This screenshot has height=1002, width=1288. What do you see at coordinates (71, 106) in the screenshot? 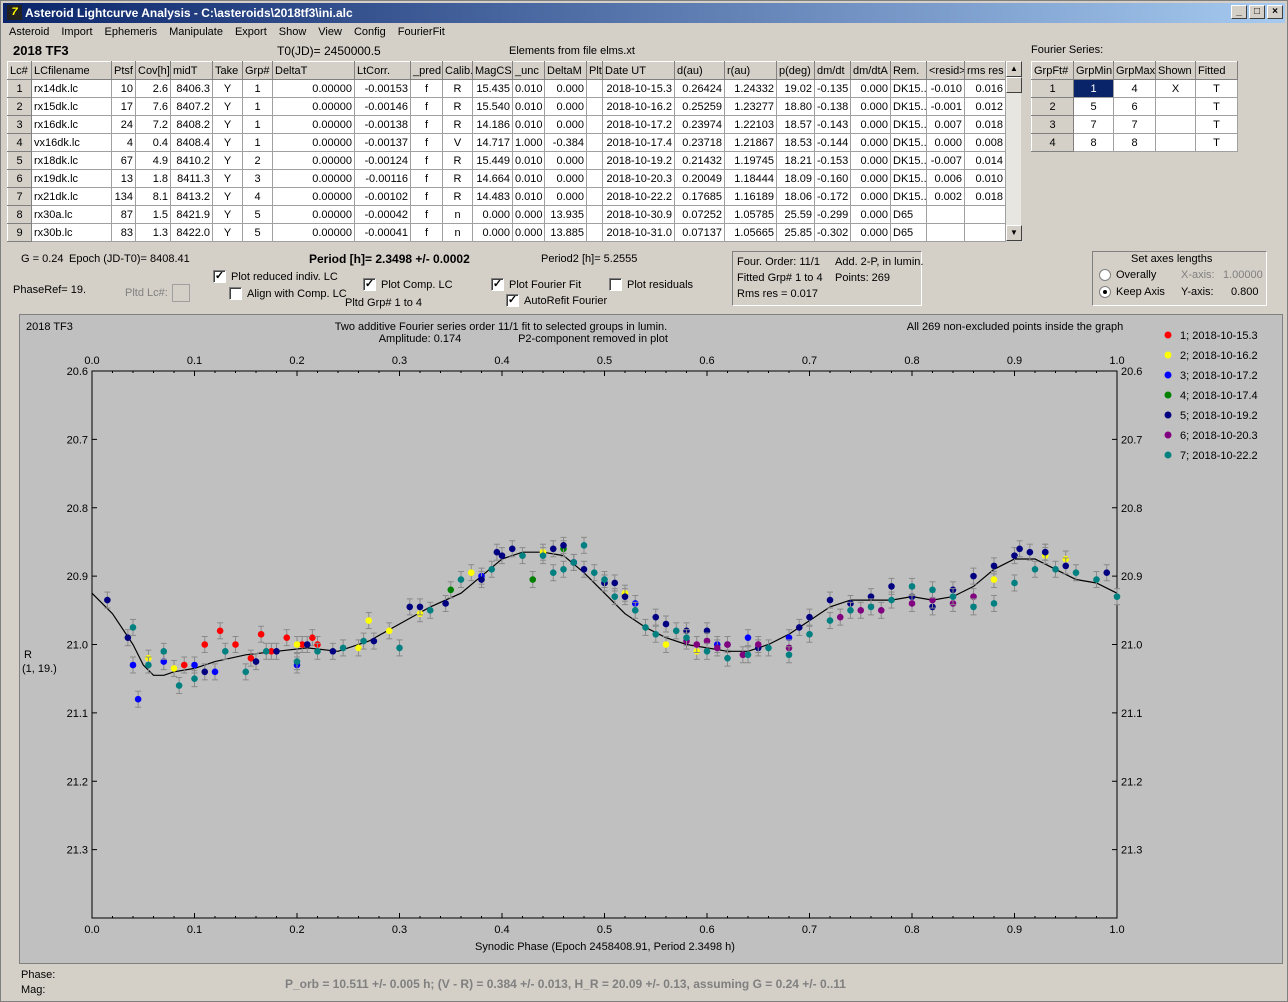
I see `table-cell: rx15dk.lc` at bounding box center [71, 106].